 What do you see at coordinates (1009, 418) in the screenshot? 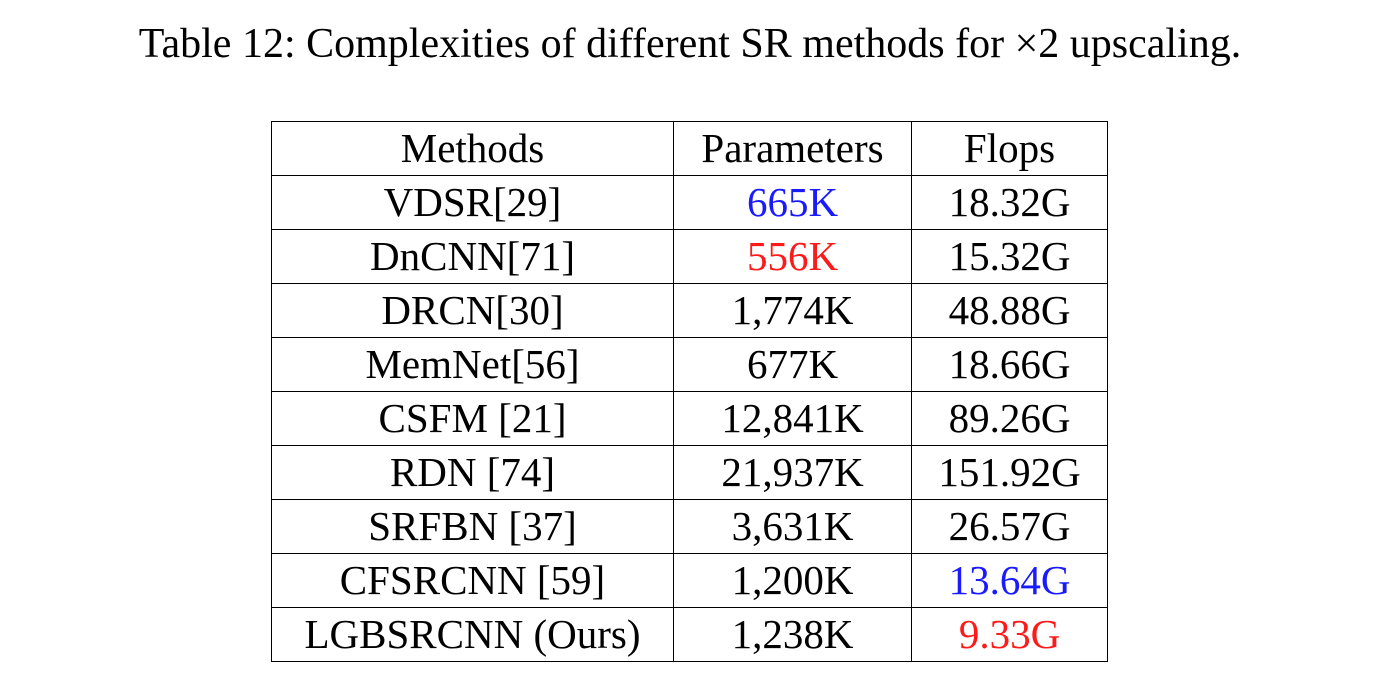
I see `cell-flops: 89.26G` at bounding box center [1009, 418].